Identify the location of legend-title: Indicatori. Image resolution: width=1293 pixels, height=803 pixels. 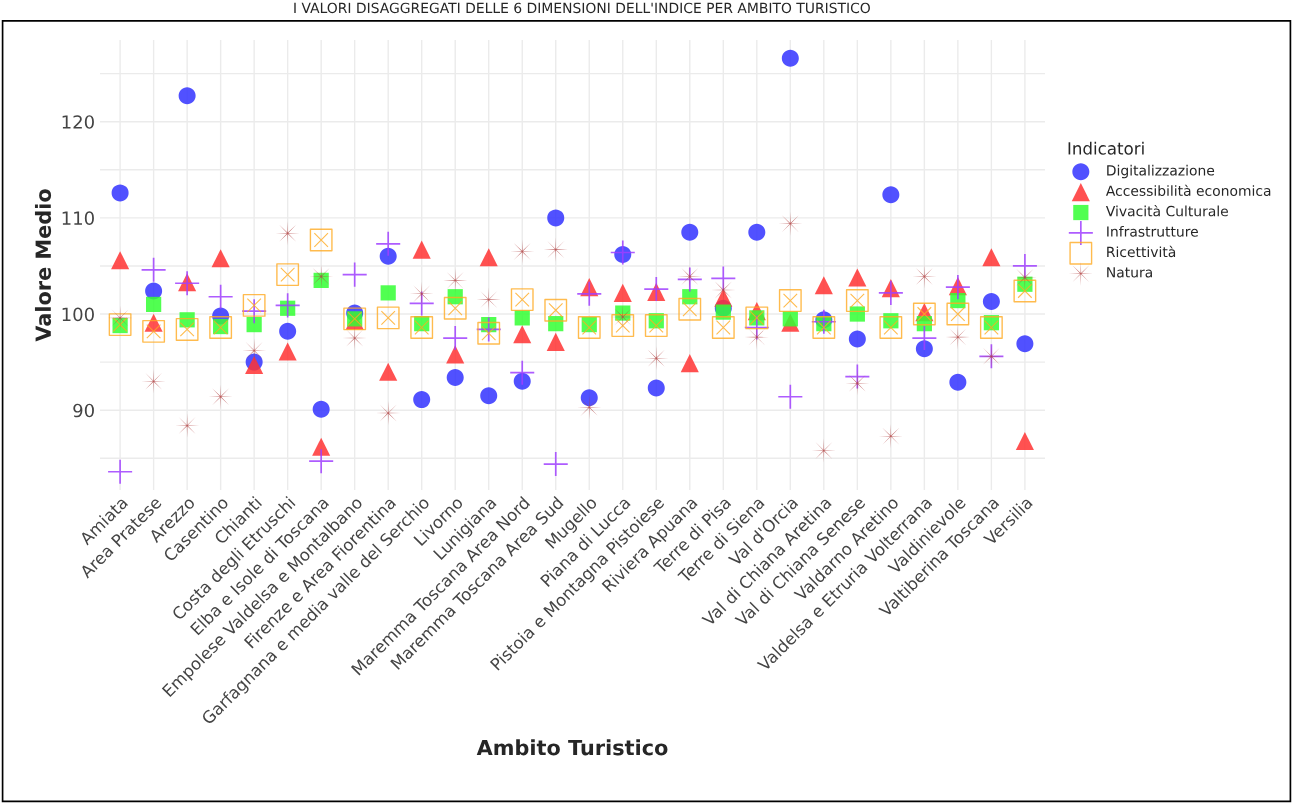
(1106, 148).